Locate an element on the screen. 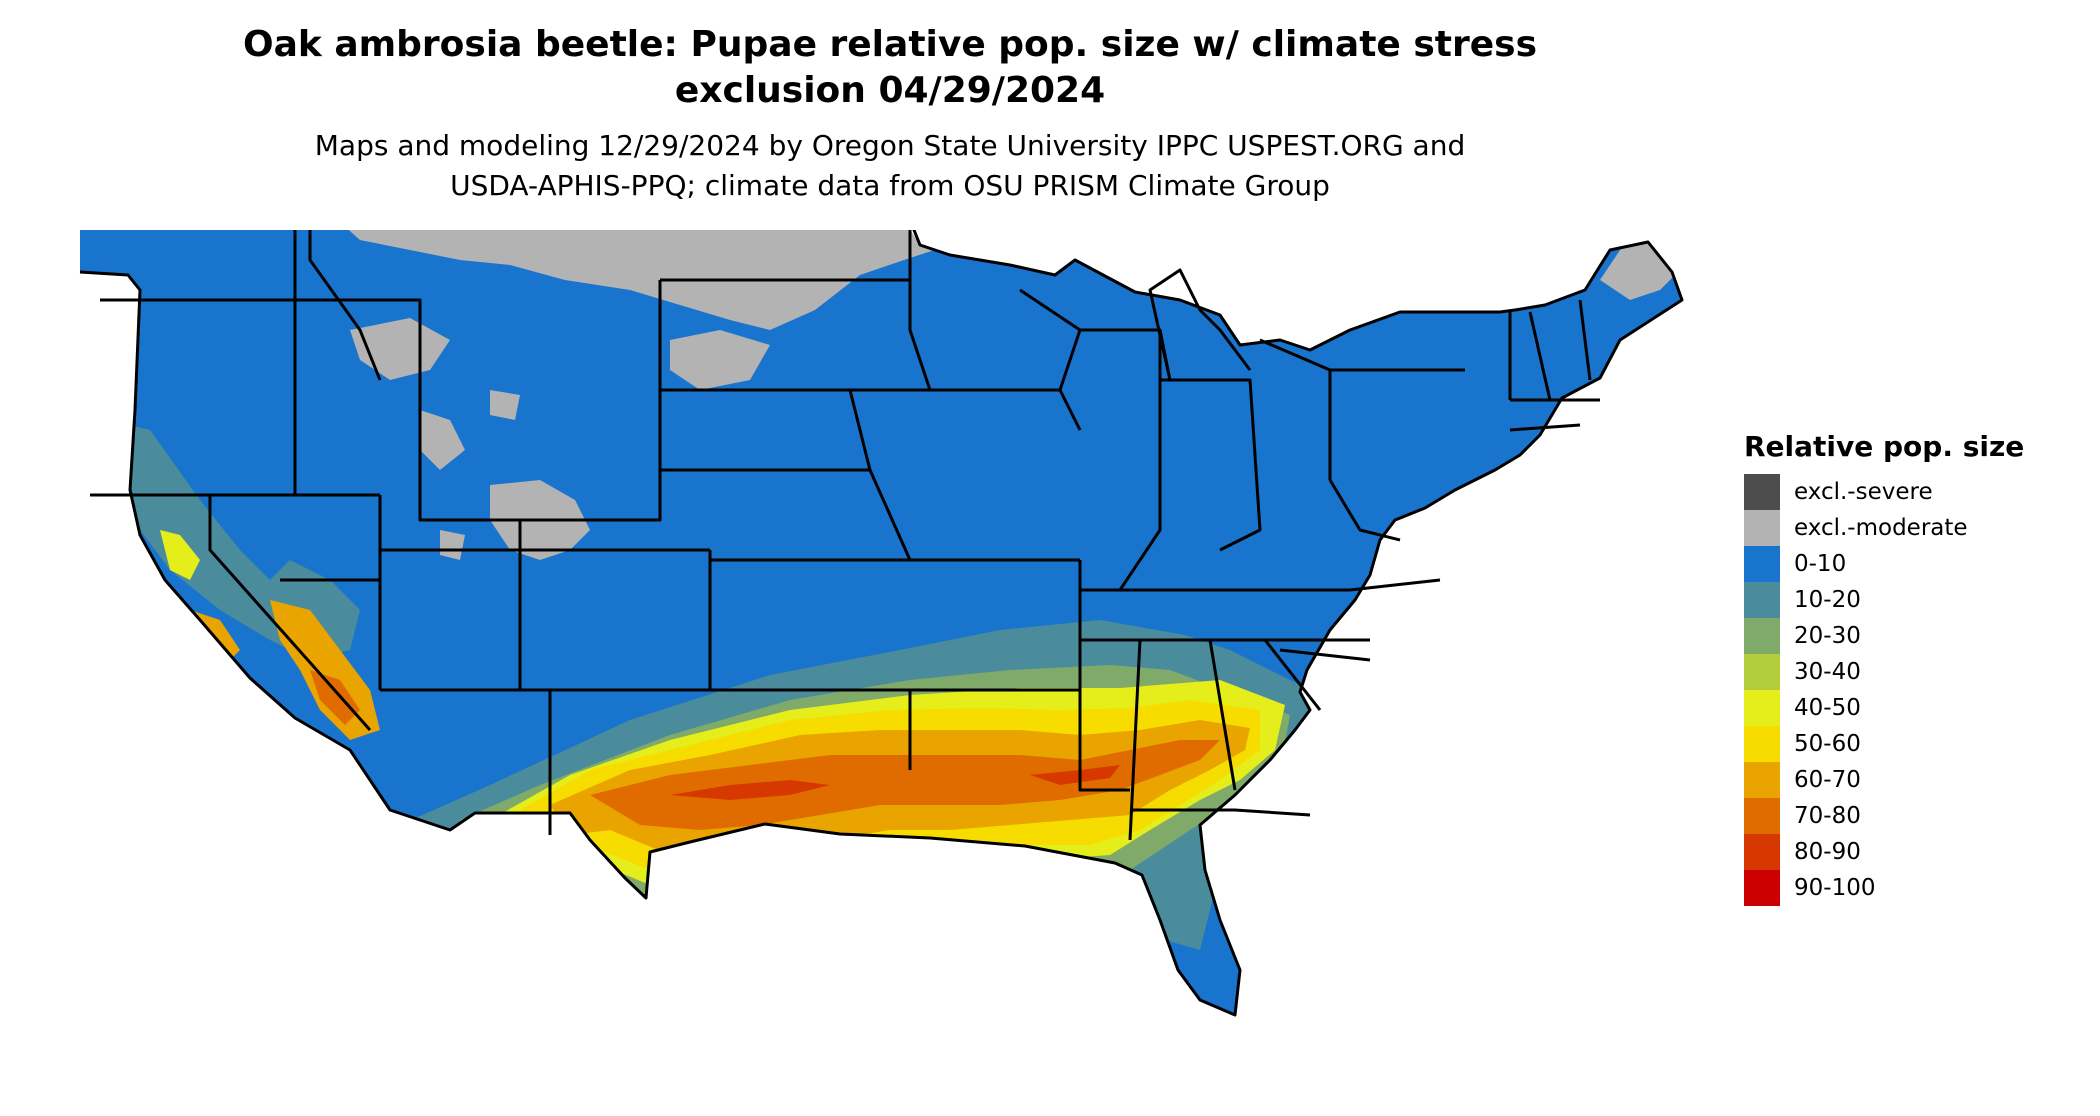 The image size is (2100, 1116). map-title-line-2: exclusion 04/29/2024 is located at coordinates (890, 90).